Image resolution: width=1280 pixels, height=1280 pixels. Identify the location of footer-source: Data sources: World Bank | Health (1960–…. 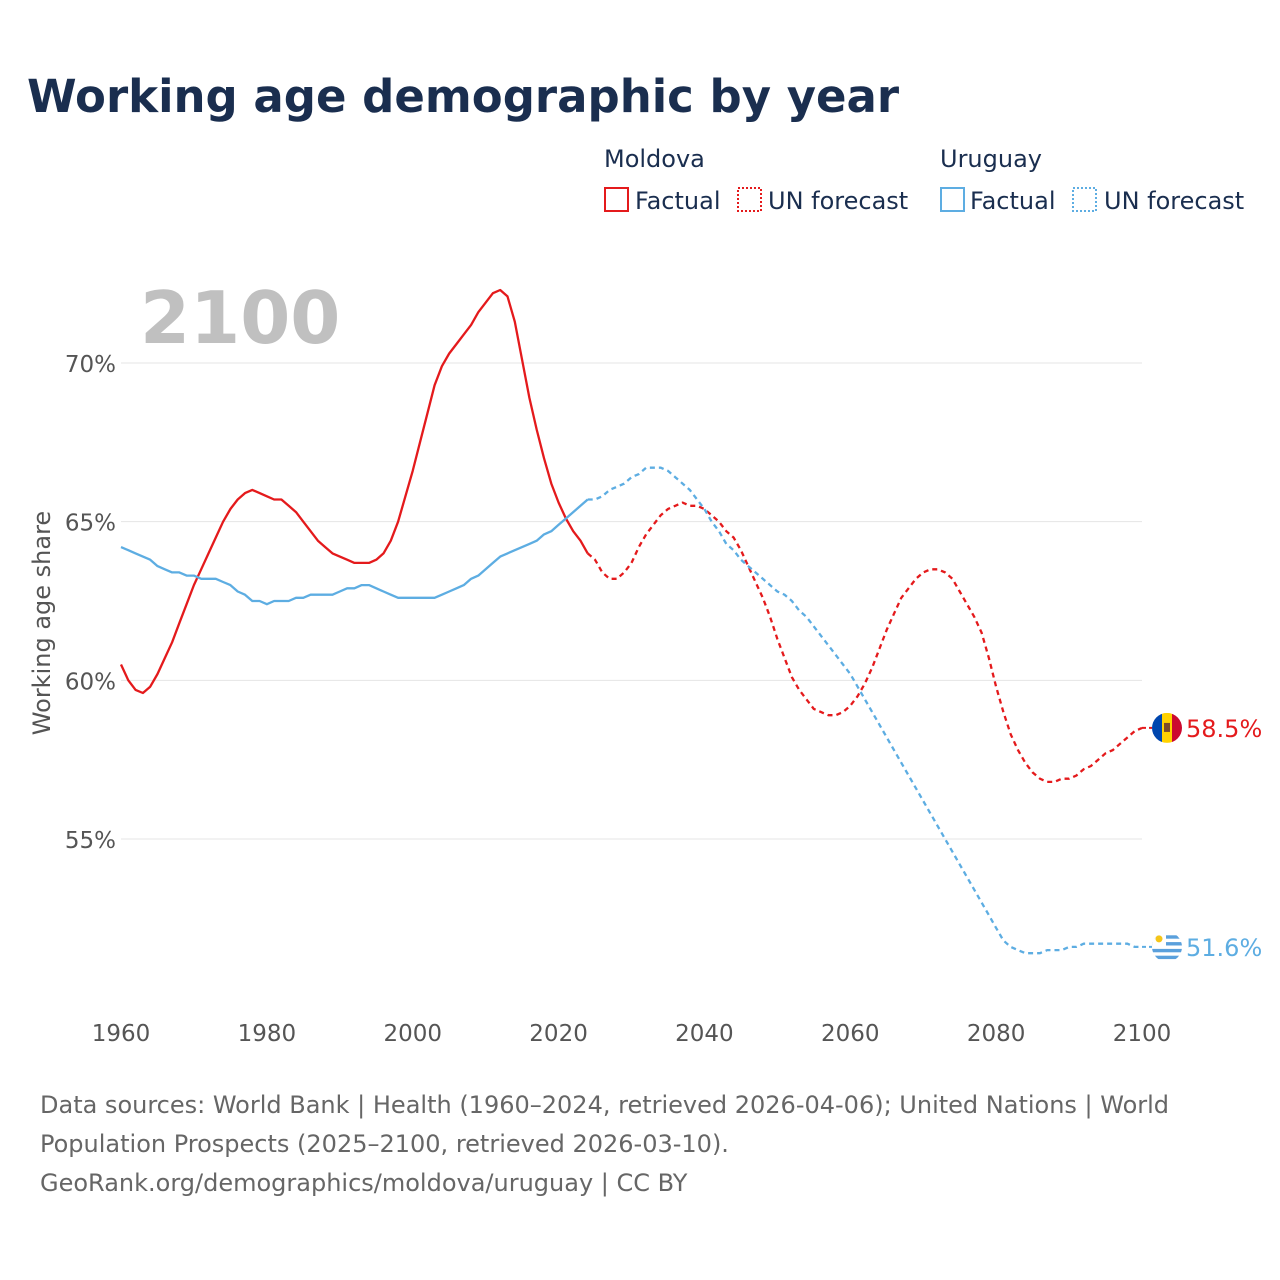
(640, 1144).